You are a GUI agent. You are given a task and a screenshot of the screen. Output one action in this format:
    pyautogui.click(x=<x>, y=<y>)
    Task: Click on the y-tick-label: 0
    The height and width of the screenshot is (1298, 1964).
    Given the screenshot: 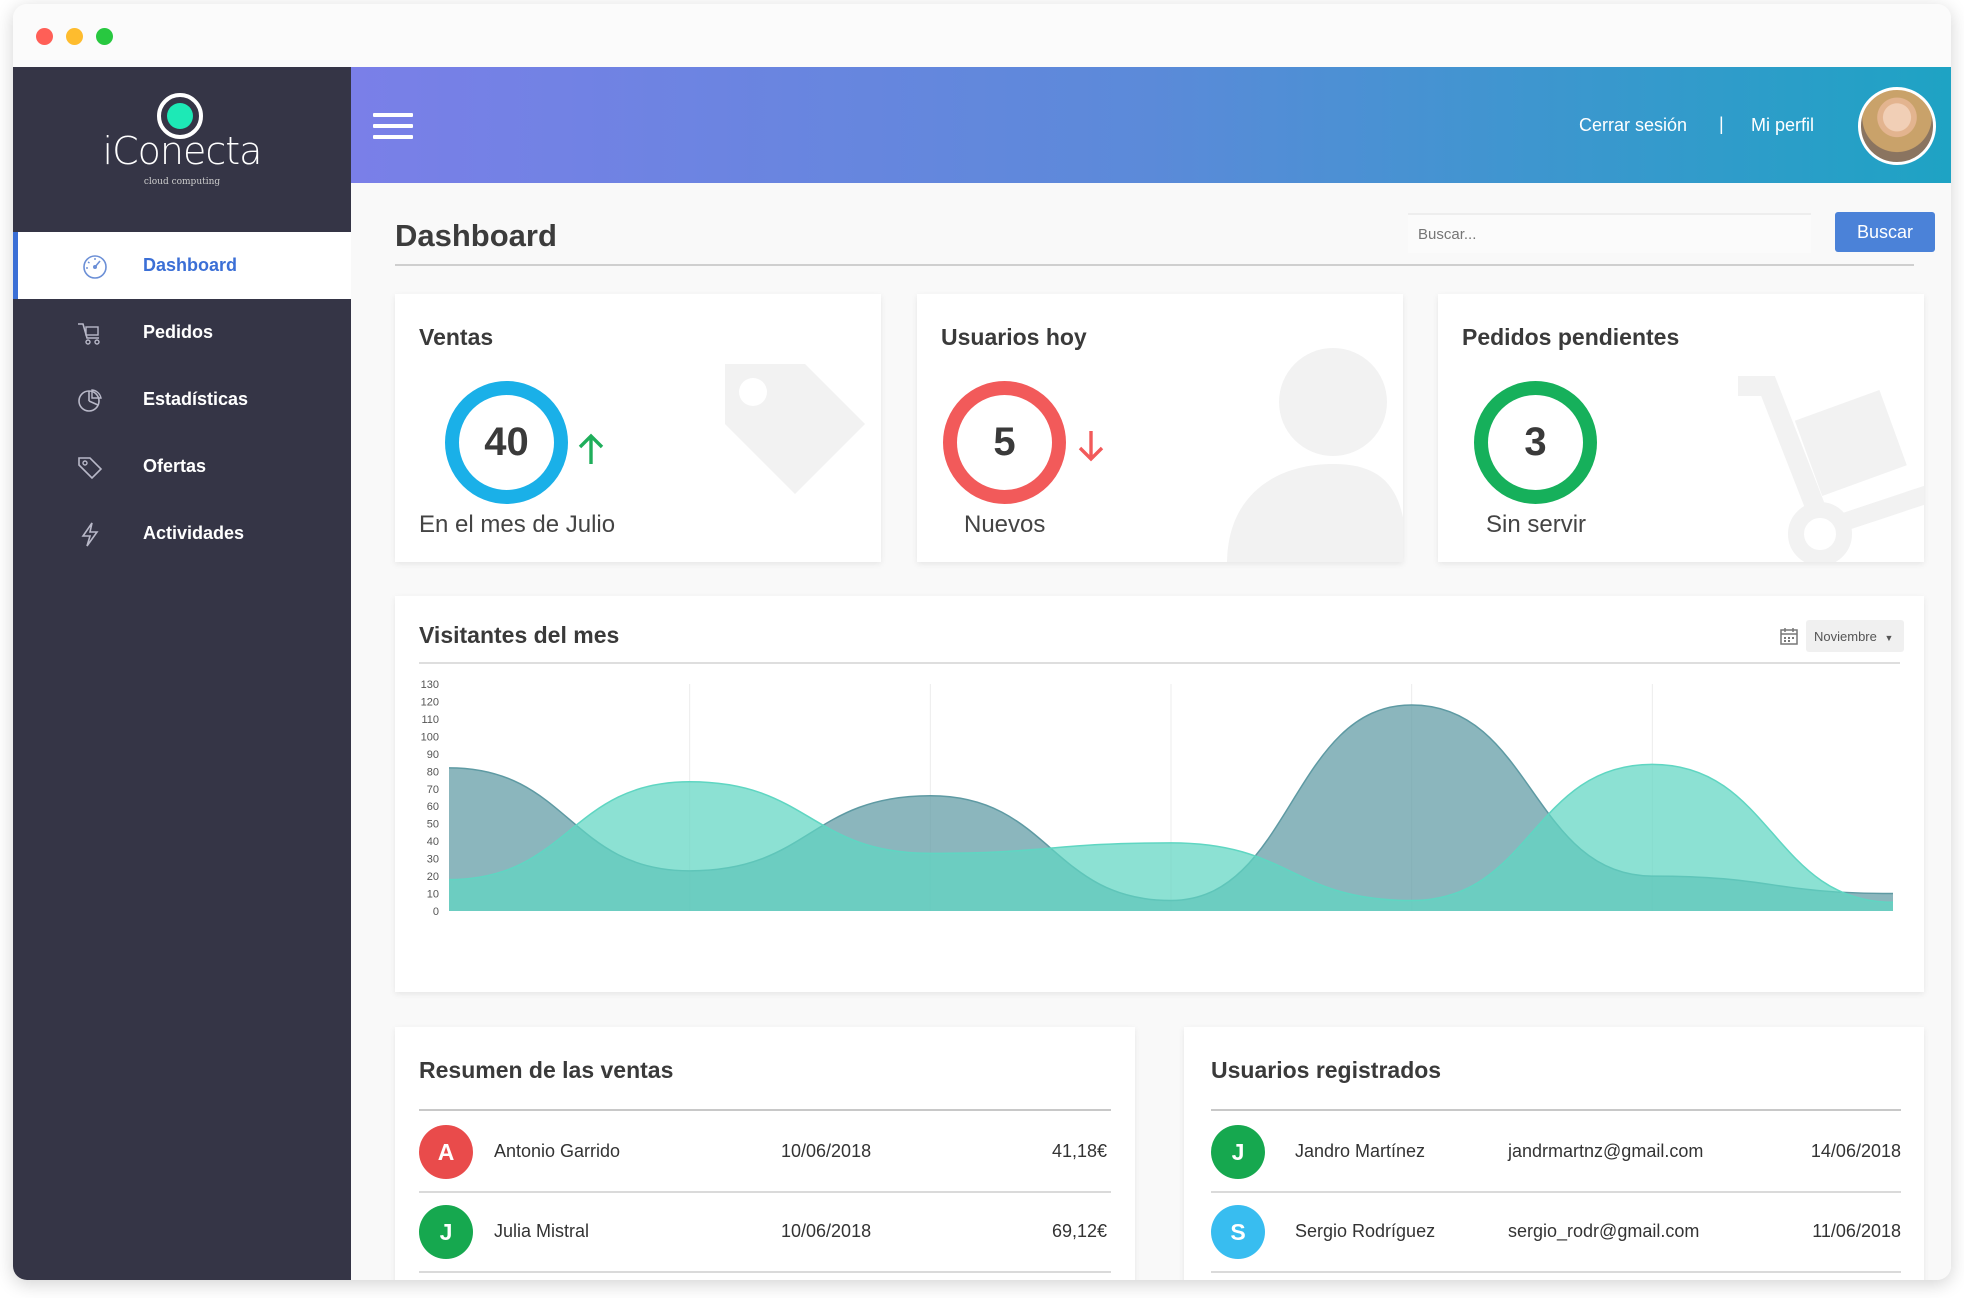 What is the action you would take?
    pyautogui.click(x=436, y=912)
    